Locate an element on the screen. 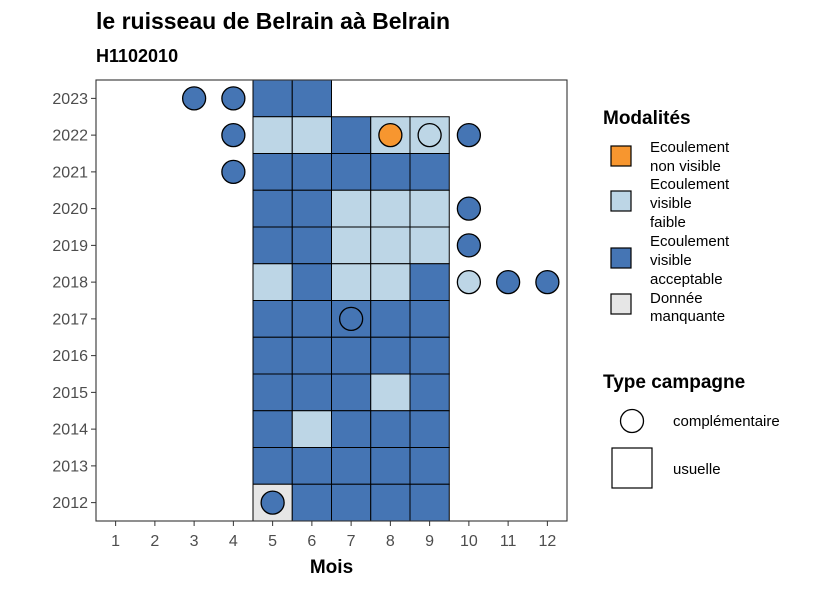  legend-label-complementaire: complémentaire is located at coordinates (726, 421).